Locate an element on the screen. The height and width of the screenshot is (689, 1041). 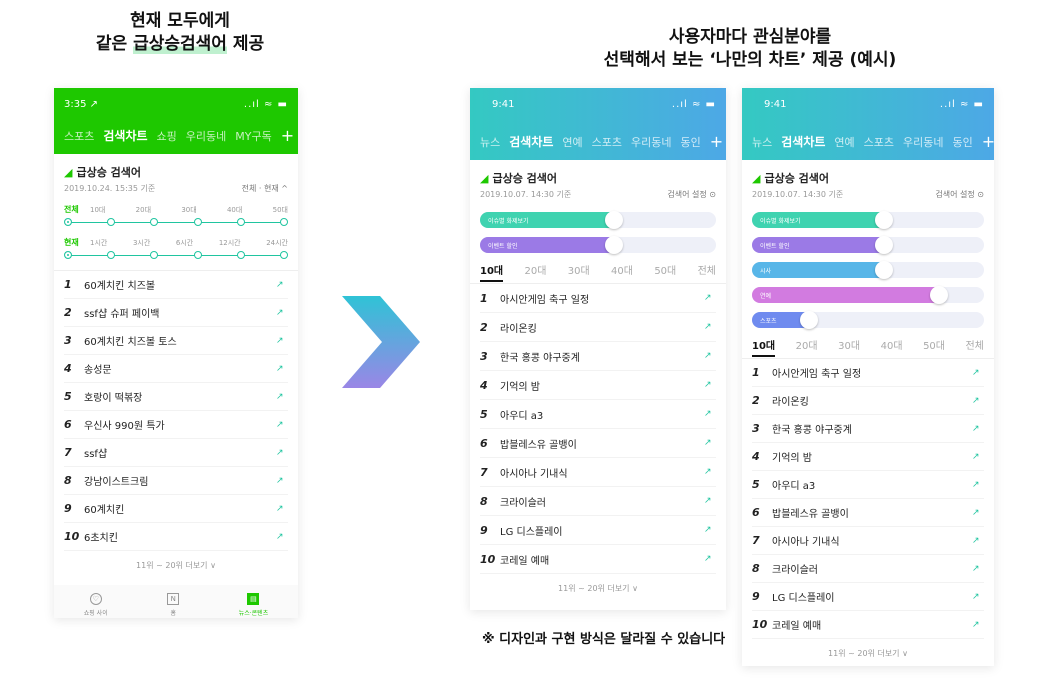
list-item: 4 기억의 밤 ↗ is located at coordinates (868, 457).